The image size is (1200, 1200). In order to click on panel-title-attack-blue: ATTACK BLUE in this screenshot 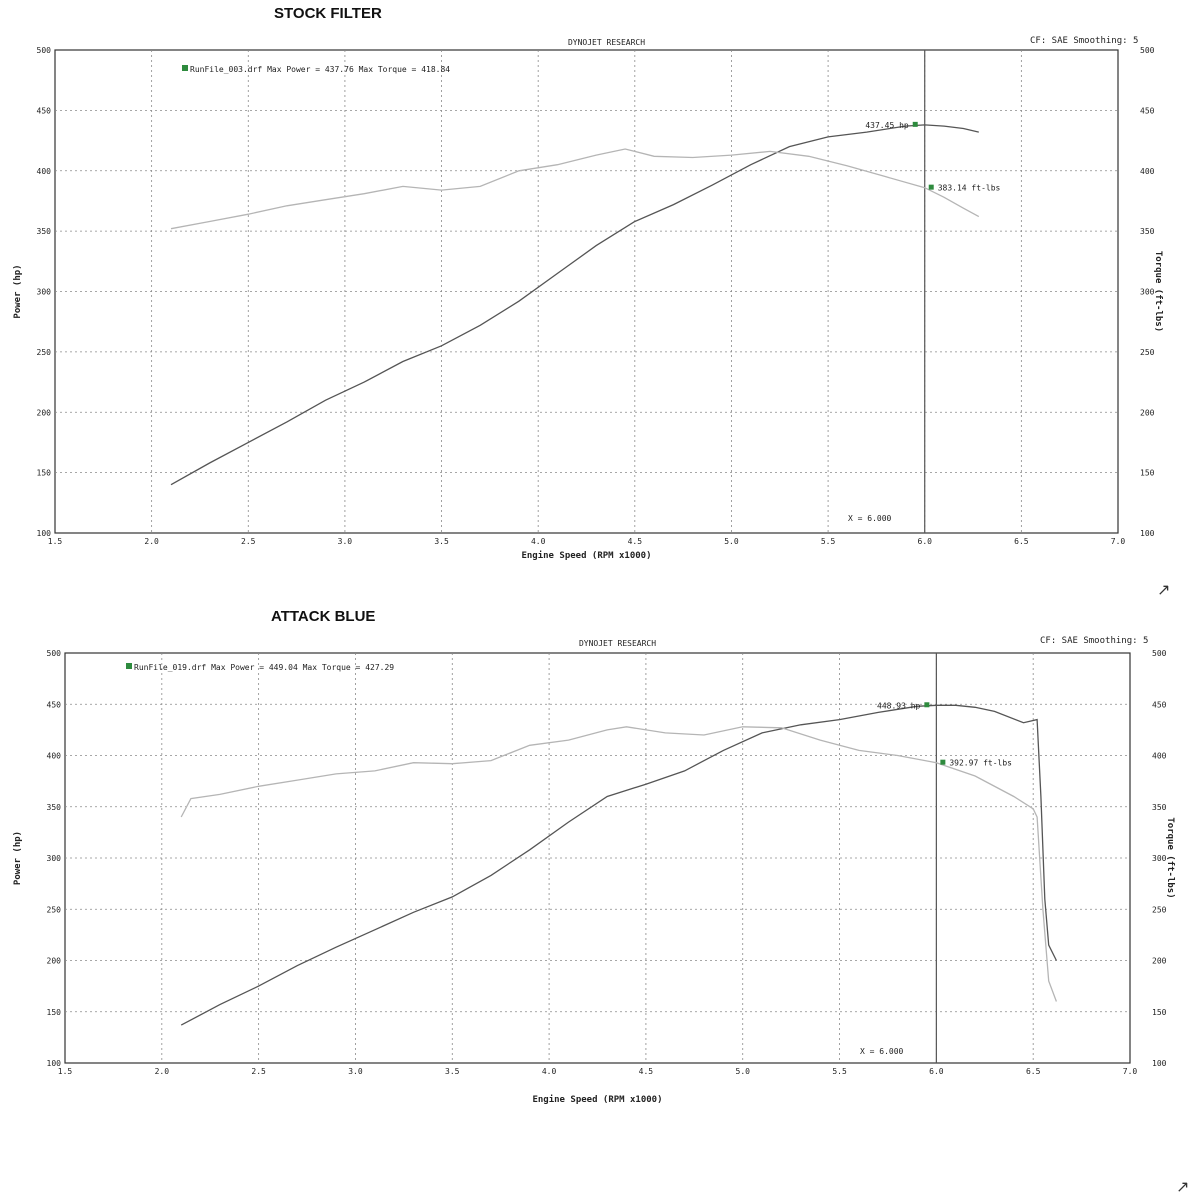, I will do `click(323, 616)`.